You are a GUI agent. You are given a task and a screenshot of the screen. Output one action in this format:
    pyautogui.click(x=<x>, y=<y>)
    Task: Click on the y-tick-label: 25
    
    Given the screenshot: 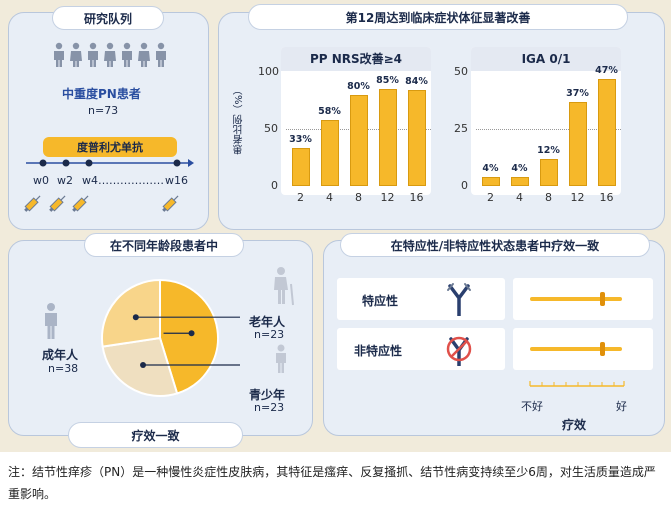 What is the action you would take?
    pyautogui.click(x=461, y=128)
    